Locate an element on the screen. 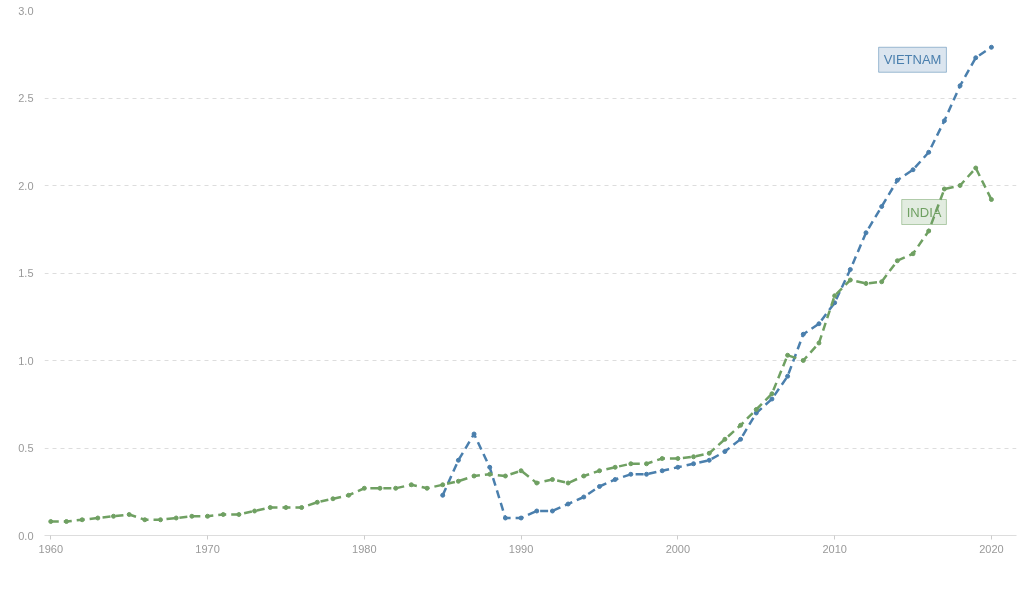 This screenshot has height=591, width=1024. y-tick-label: 1.0 is located at coordinates (26, 360).